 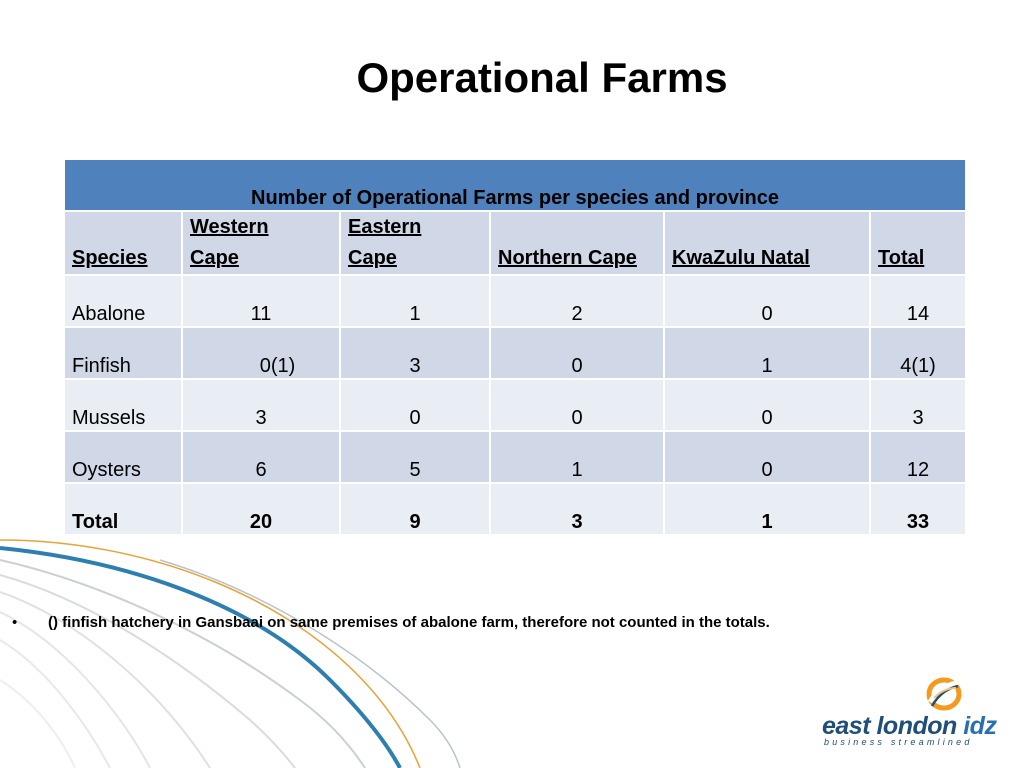 I want to click on table-row: Abalone 11 1 2 0 14, so click(x=515, y=301).